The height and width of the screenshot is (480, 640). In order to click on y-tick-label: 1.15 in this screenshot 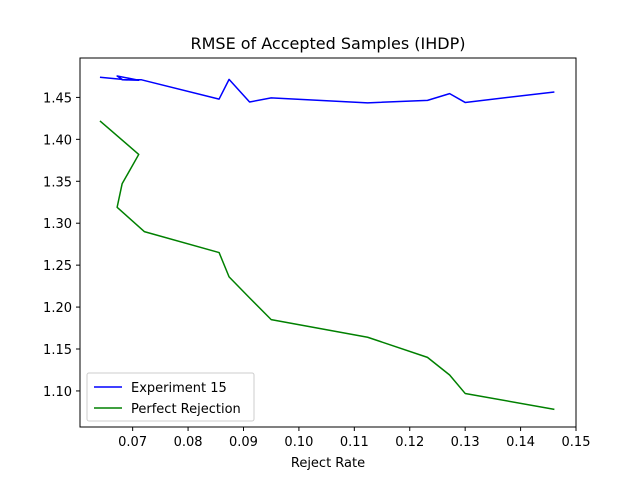, I will do `click(57, 350)`.